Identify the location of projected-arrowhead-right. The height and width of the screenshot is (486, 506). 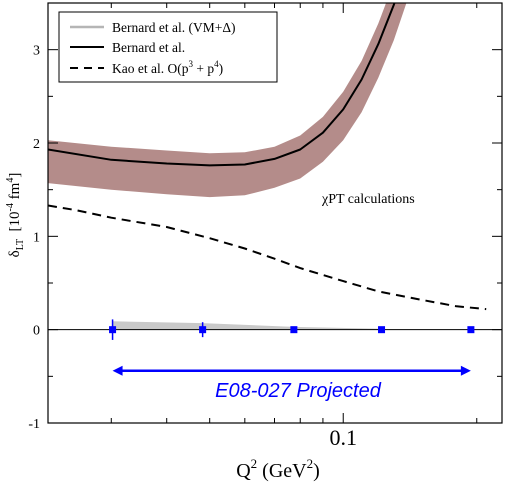
(465, 370).